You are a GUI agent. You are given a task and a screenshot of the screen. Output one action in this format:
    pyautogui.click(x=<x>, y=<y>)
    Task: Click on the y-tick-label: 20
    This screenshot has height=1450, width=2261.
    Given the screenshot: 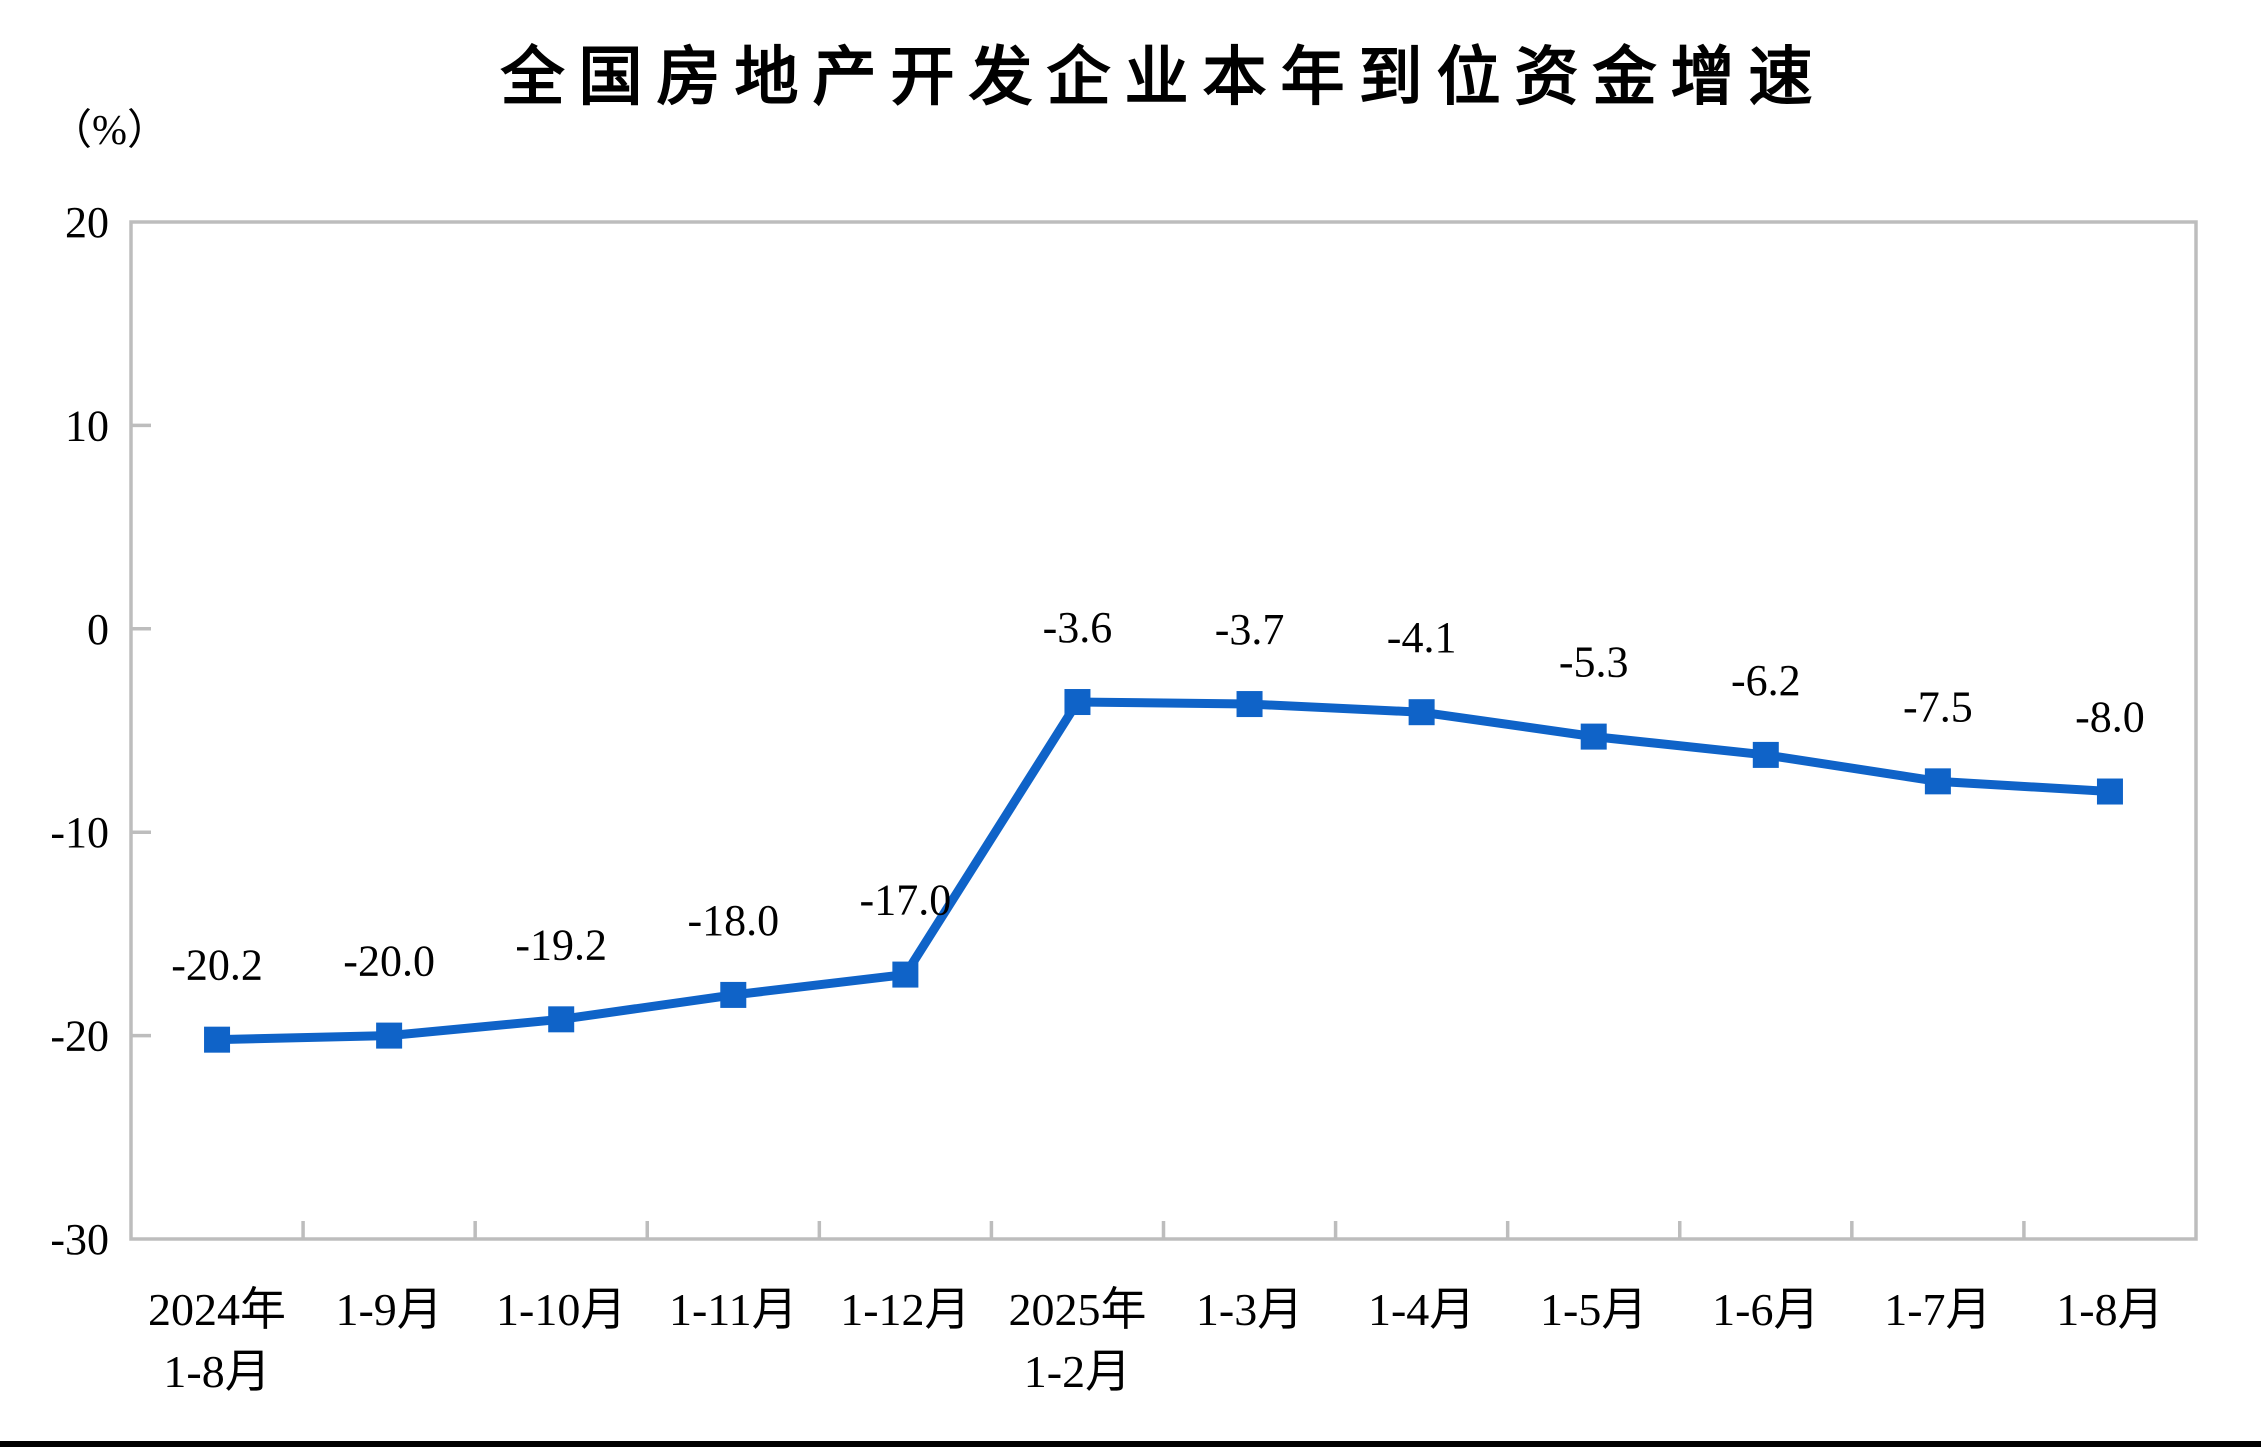 What is the action you would take?
    pyautogui.click(x=87, y=222)
    